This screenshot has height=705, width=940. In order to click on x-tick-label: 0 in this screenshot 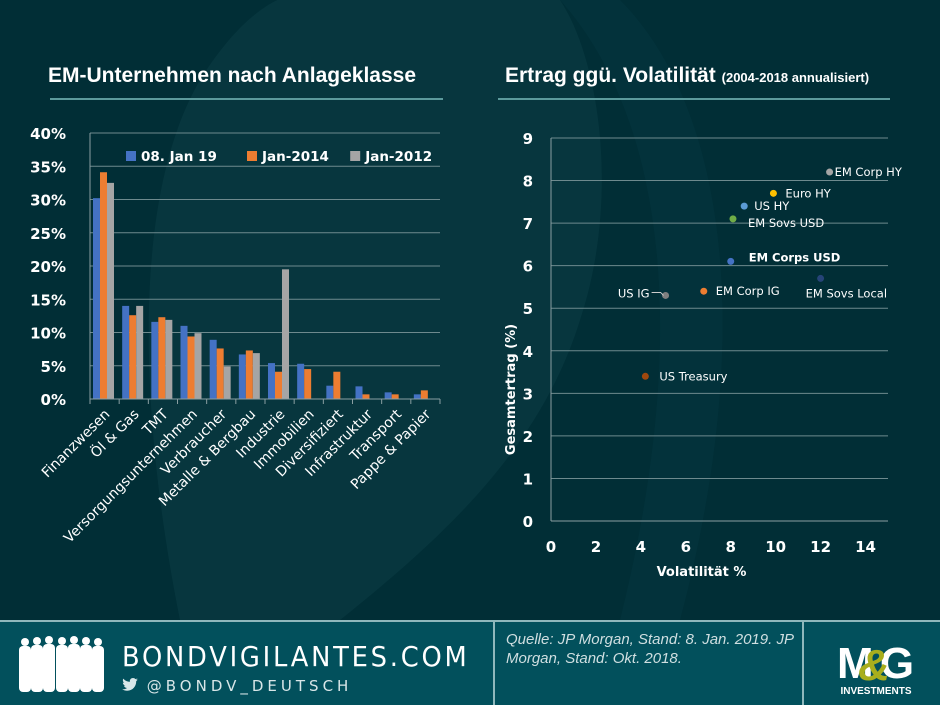, I will do `click(551, 547)`.